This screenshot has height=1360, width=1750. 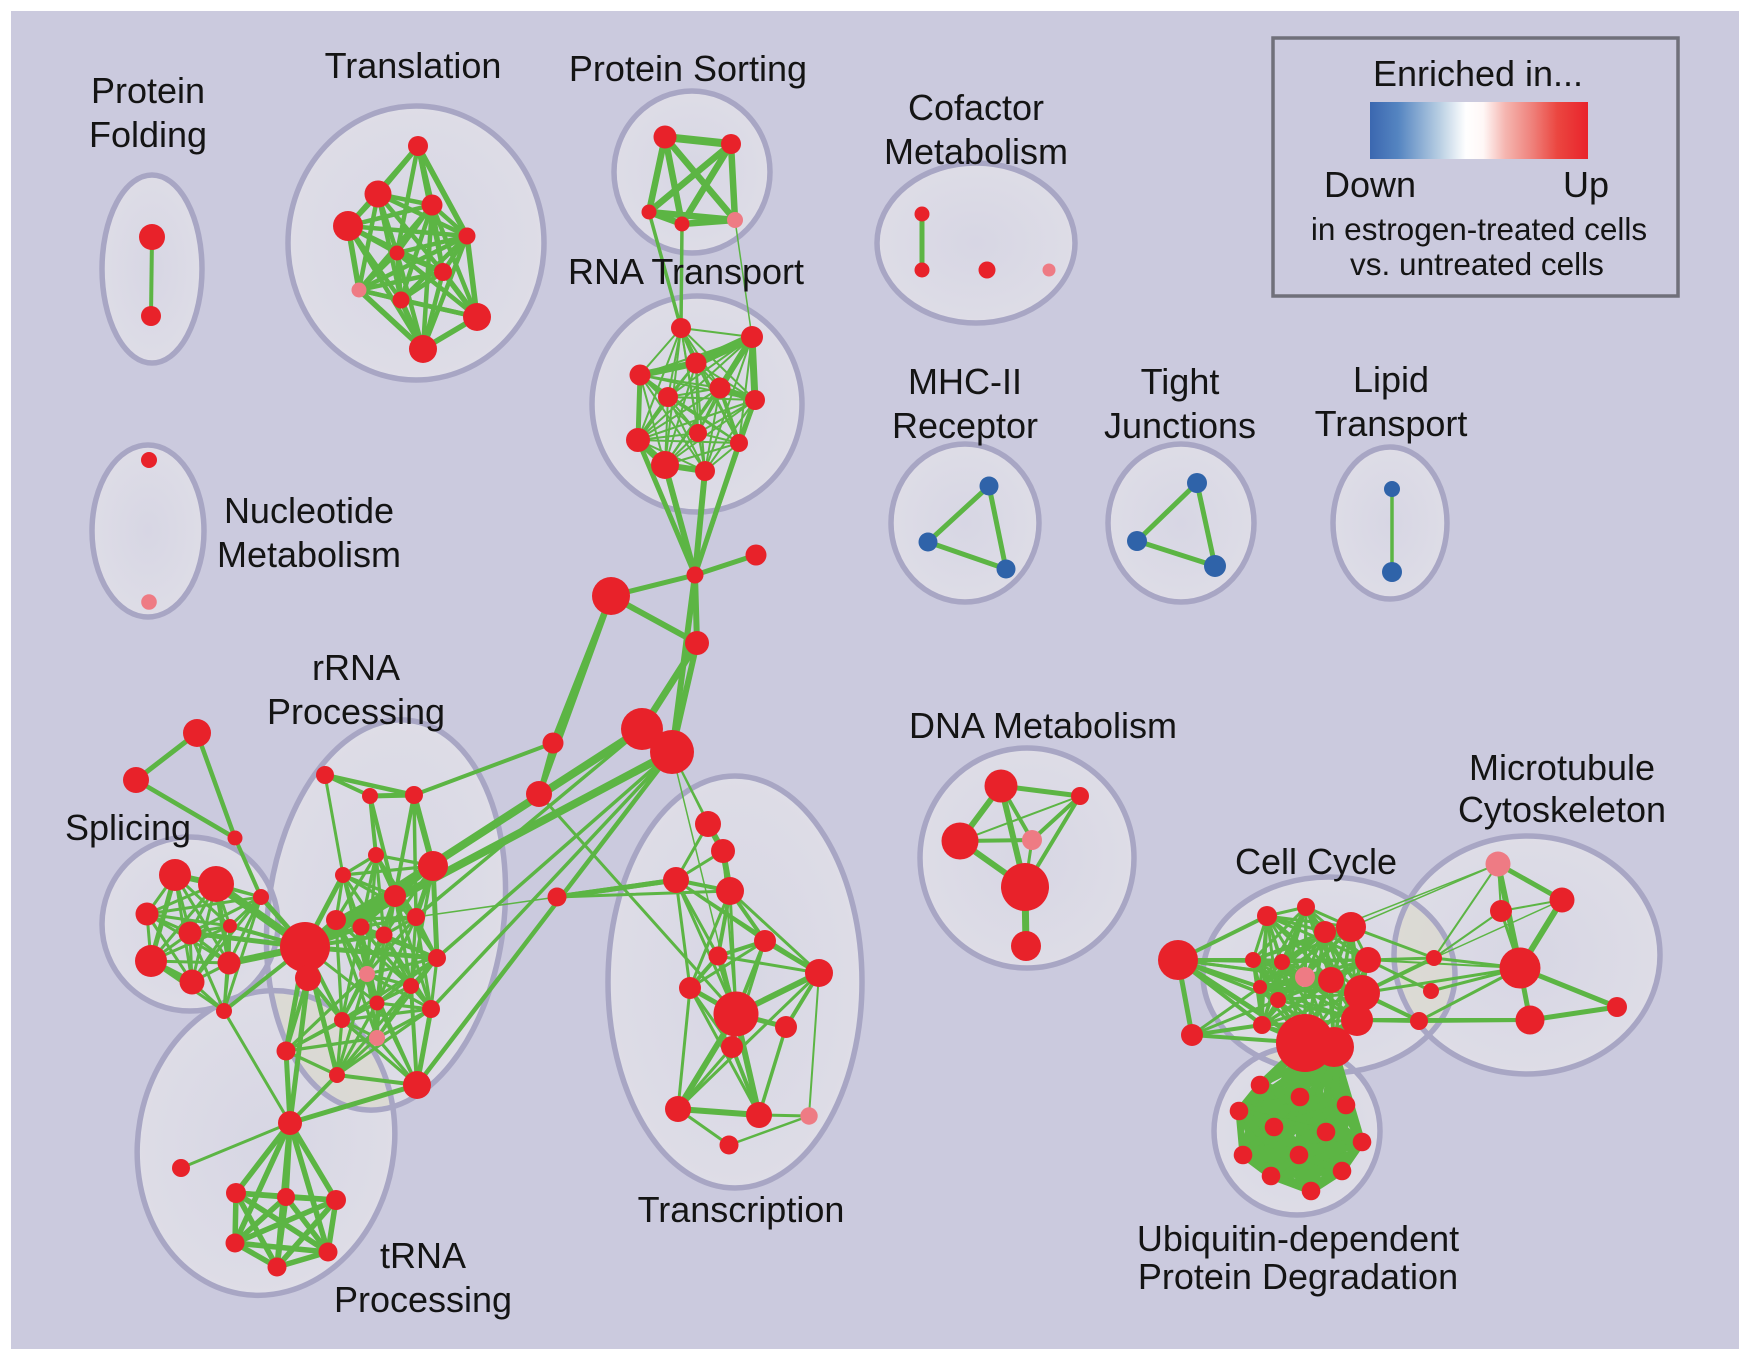 I want to click on svg-text: Cofactor, so click(x=976, y=107).